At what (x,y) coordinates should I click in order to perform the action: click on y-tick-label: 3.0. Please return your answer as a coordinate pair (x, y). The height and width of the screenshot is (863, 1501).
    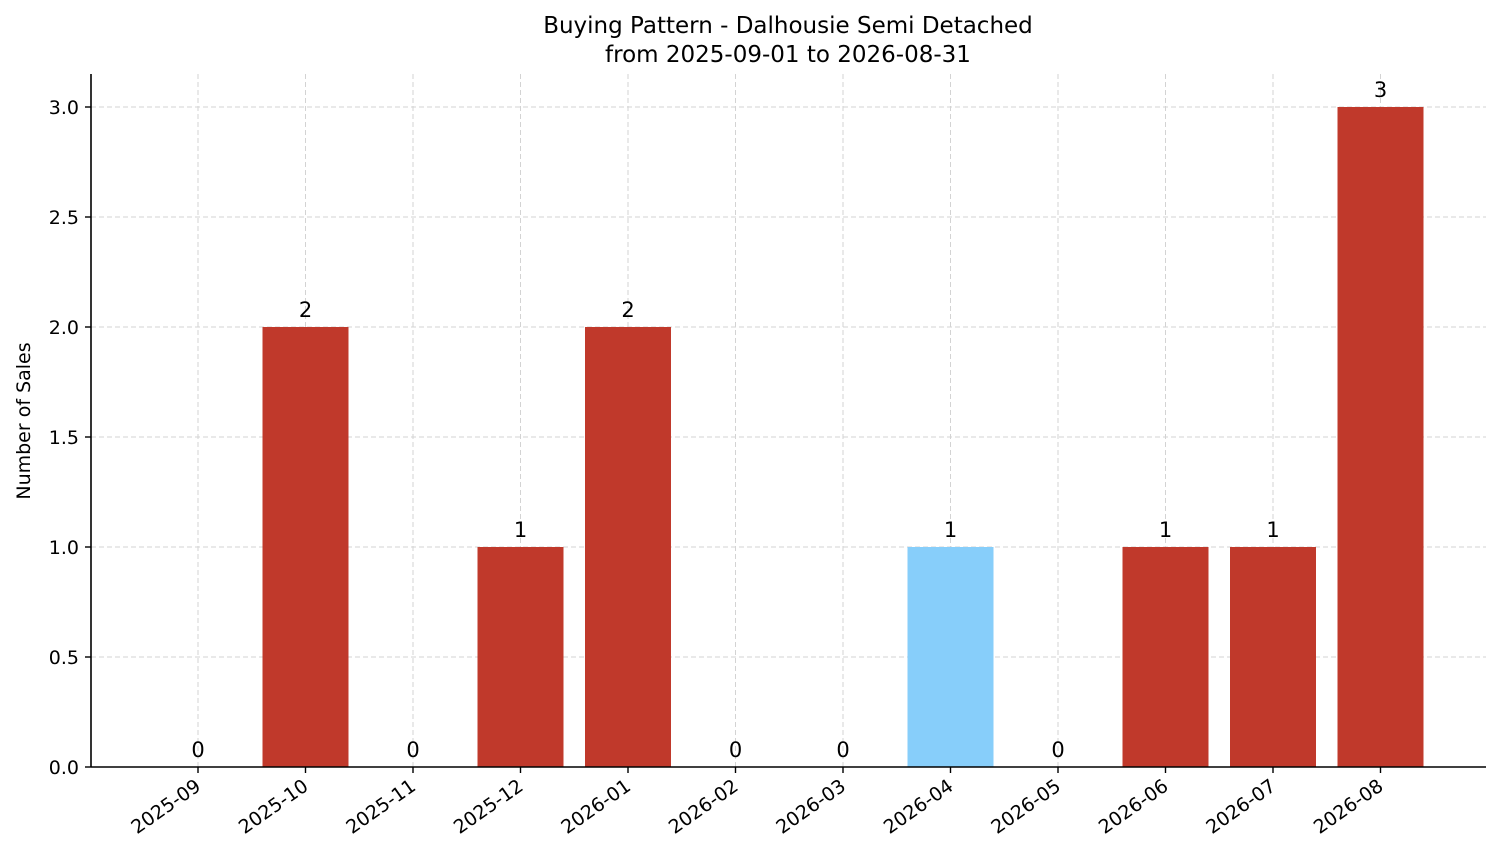
    Looking at the image, I should click on (64, 108).